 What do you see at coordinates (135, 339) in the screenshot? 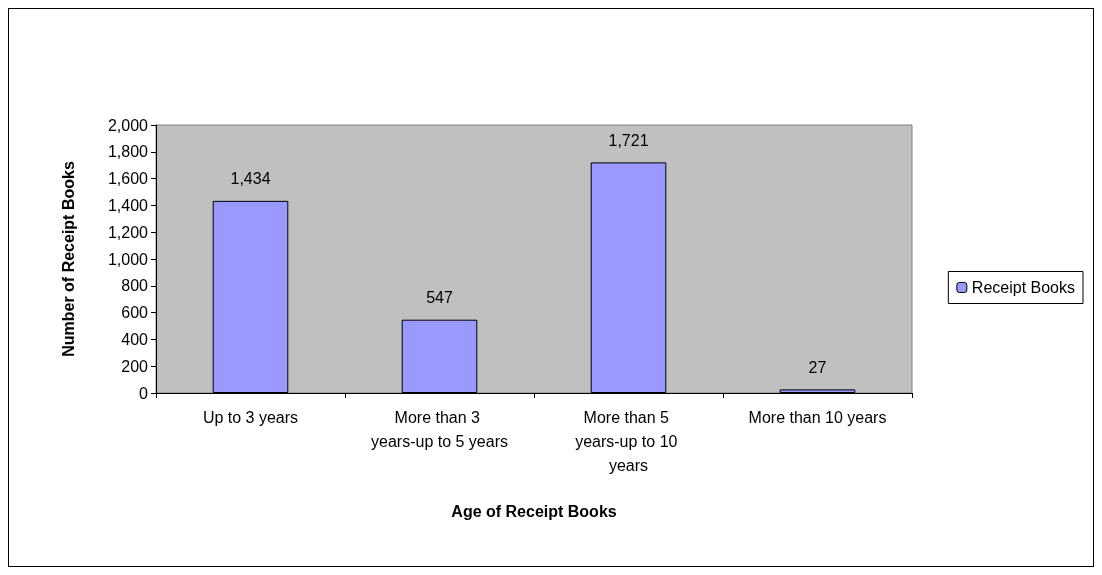
I see `y-tick-label: 400` at bounding box center [135, 339].